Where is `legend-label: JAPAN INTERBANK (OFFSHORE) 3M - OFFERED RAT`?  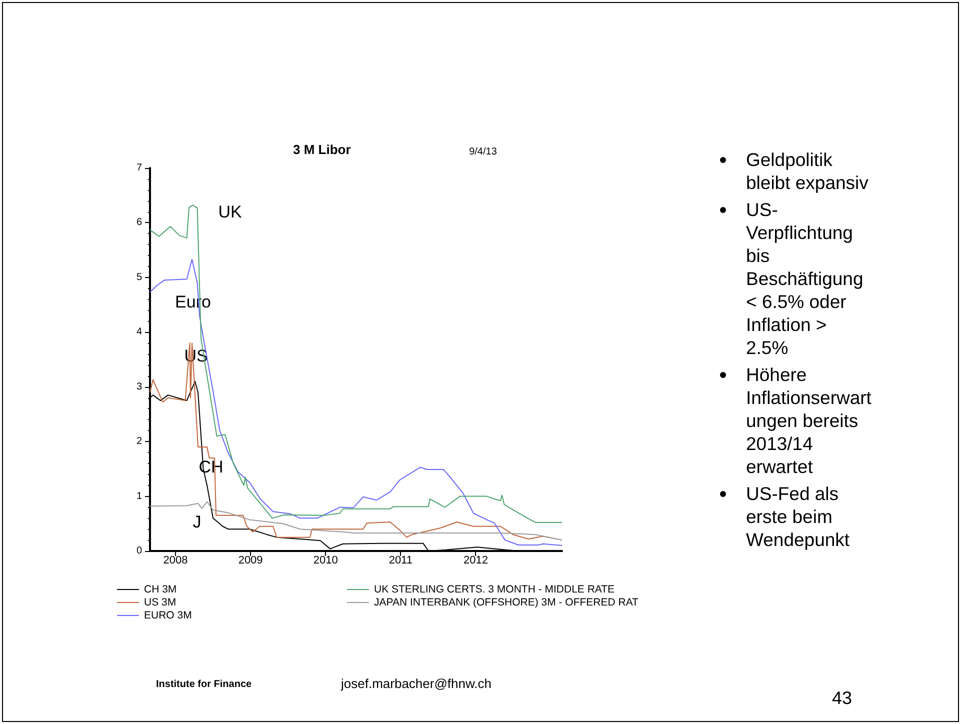
legend-label: JAPAN INTERBANK (OFFSHORE) 3M - OFFERED RAT is located at coordinates (507, 602).